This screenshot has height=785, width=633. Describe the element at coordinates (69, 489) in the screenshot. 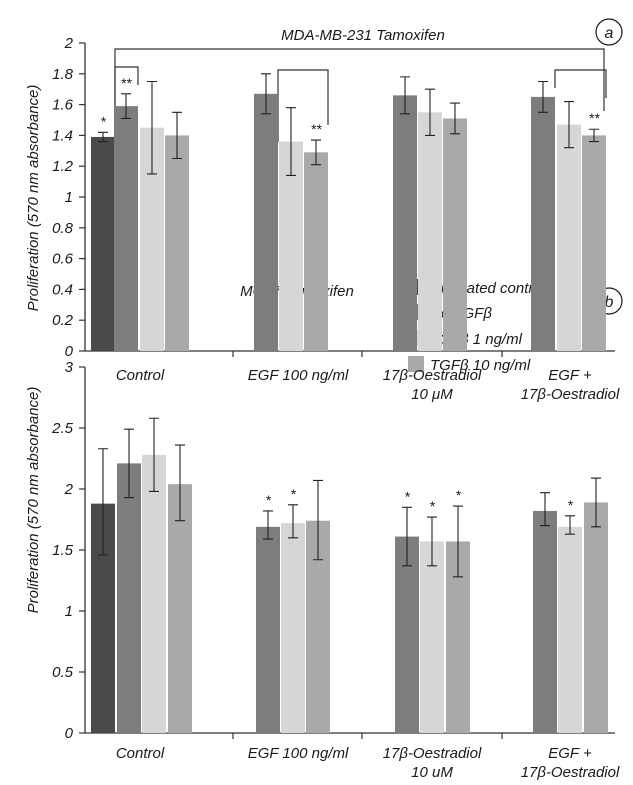

I see `chart-b-y-tick-label: 2` at that location.